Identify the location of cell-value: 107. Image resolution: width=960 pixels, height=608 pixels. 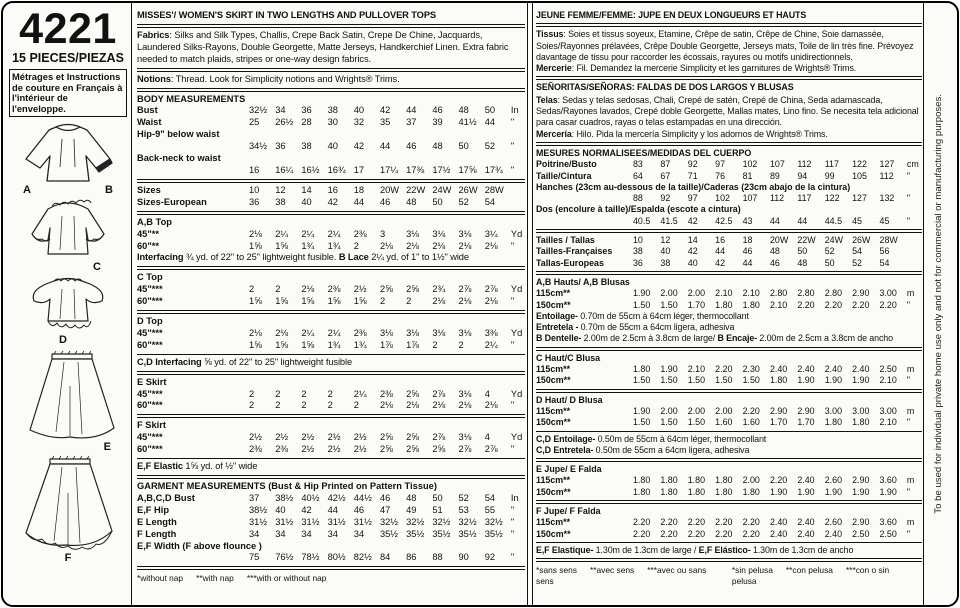
(750, 198).